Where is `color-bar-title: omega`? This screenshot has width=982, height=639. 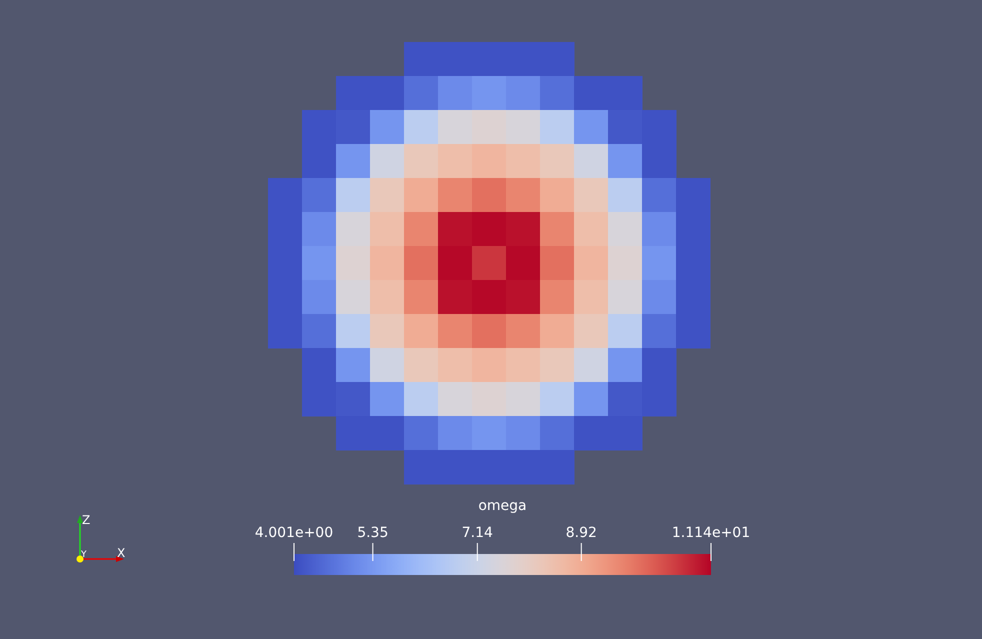 color-bar-title: omega is located at coordinates (502, 506).